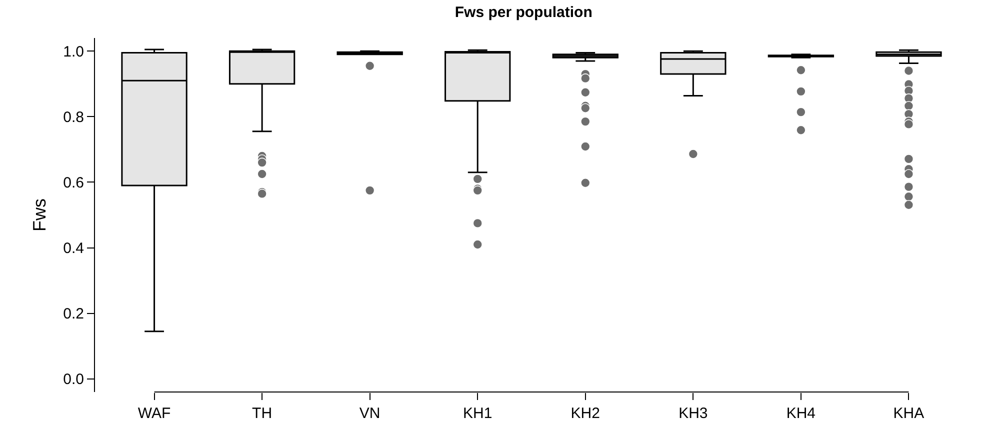 This screenshot has width=988, height=437. I want to click on x-tick-label: TH, so click(262, 413).